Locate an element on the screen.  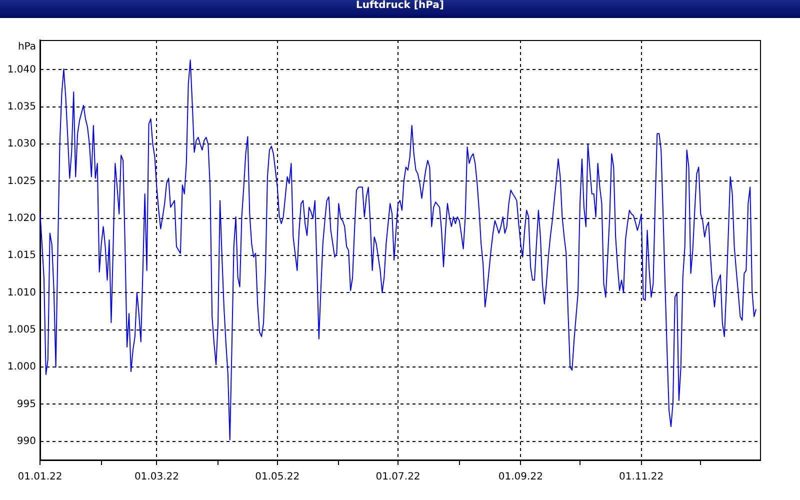
y-tick-label: 1.010 is located at coordinates (21, 292).